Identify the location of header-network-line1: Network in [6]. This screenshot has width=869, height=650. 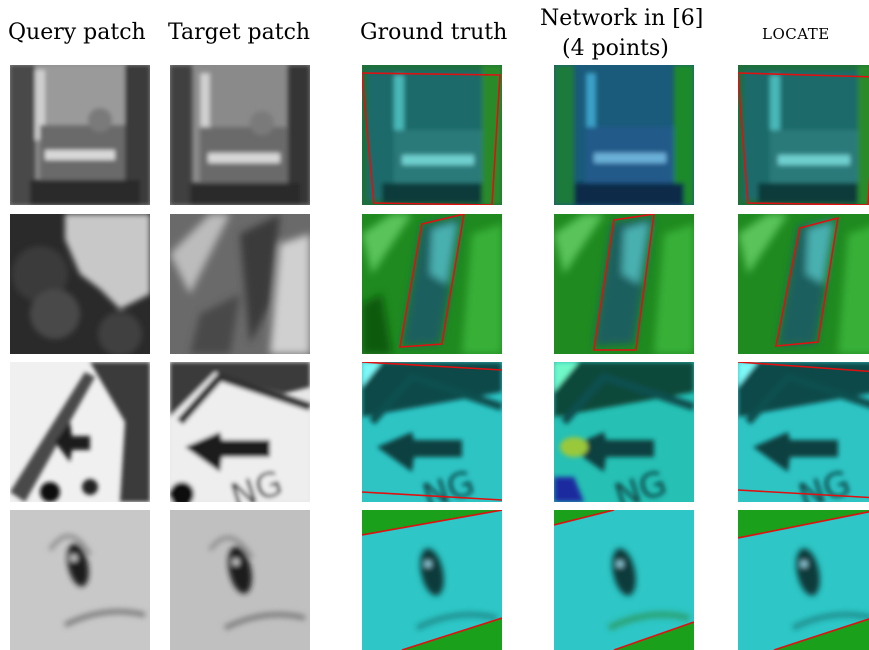
(622, 18).